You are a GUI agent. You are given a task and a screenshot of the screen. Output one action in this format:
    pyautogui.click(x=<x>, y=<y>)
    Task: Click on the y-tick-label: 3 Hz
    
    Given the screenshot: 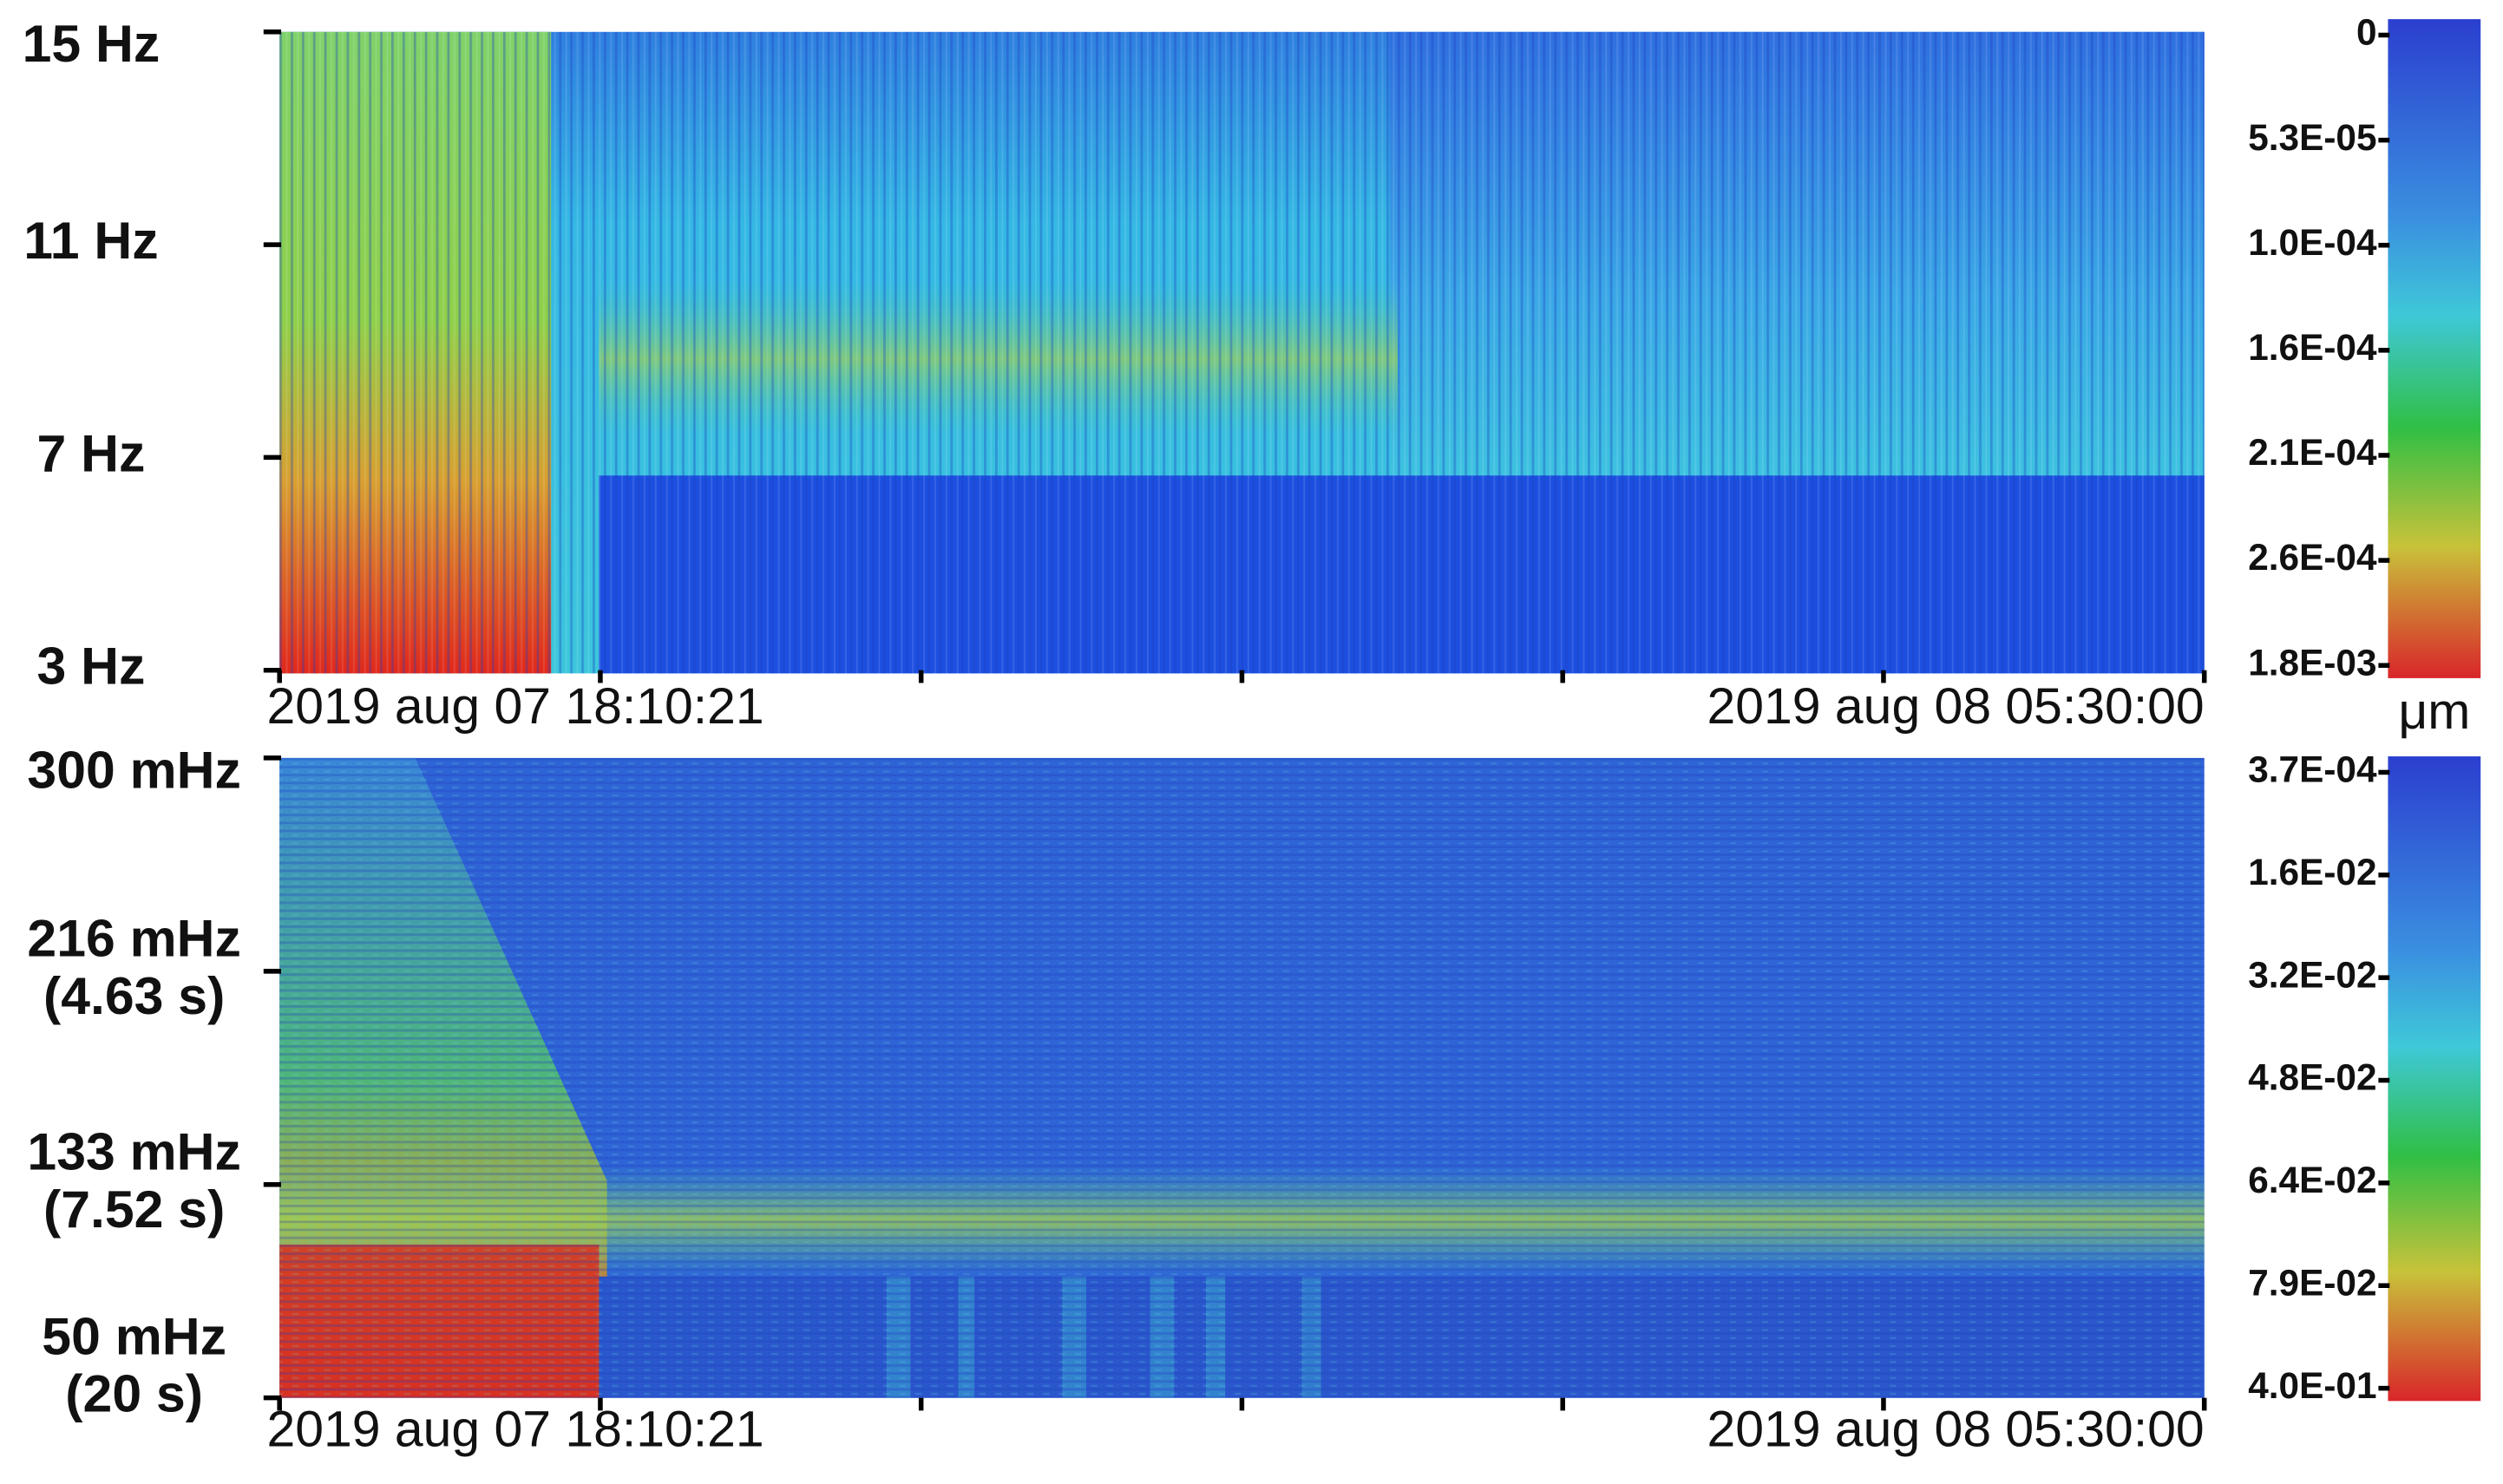 What is the action you would take?
    pyautogui.click(x=90, y=666)
    